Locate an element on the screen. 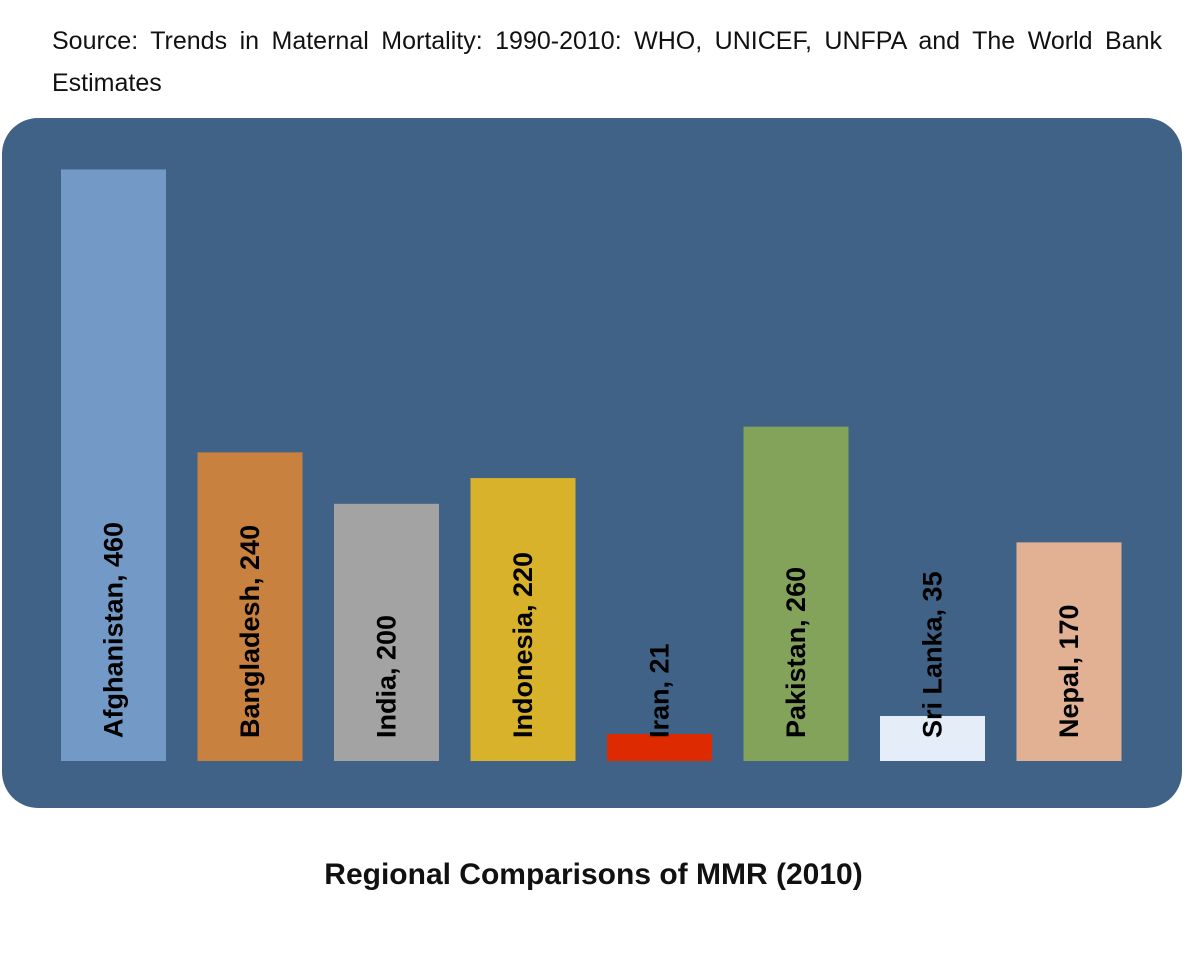 The image size is (1187, 968). bar-bangladesh is located at coordinates (250, 606).